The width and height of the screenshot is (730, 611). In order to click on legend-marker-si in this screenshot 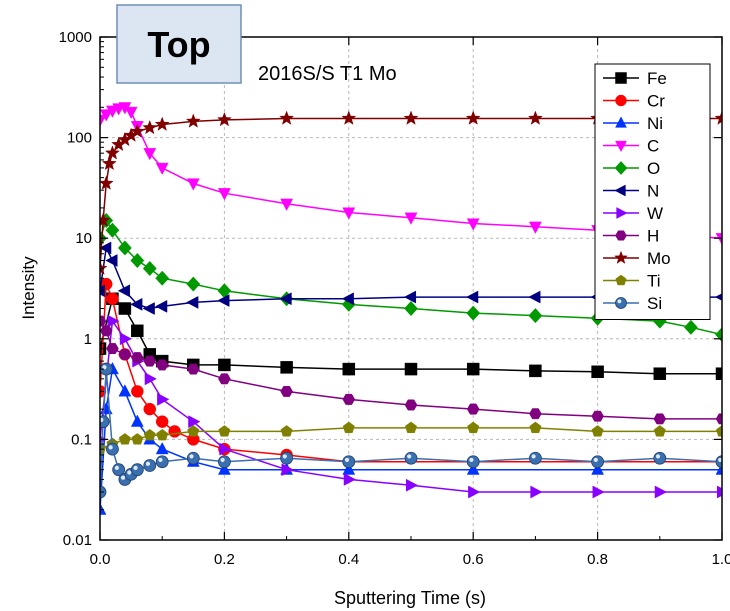, I will do `click(621, 303)`.